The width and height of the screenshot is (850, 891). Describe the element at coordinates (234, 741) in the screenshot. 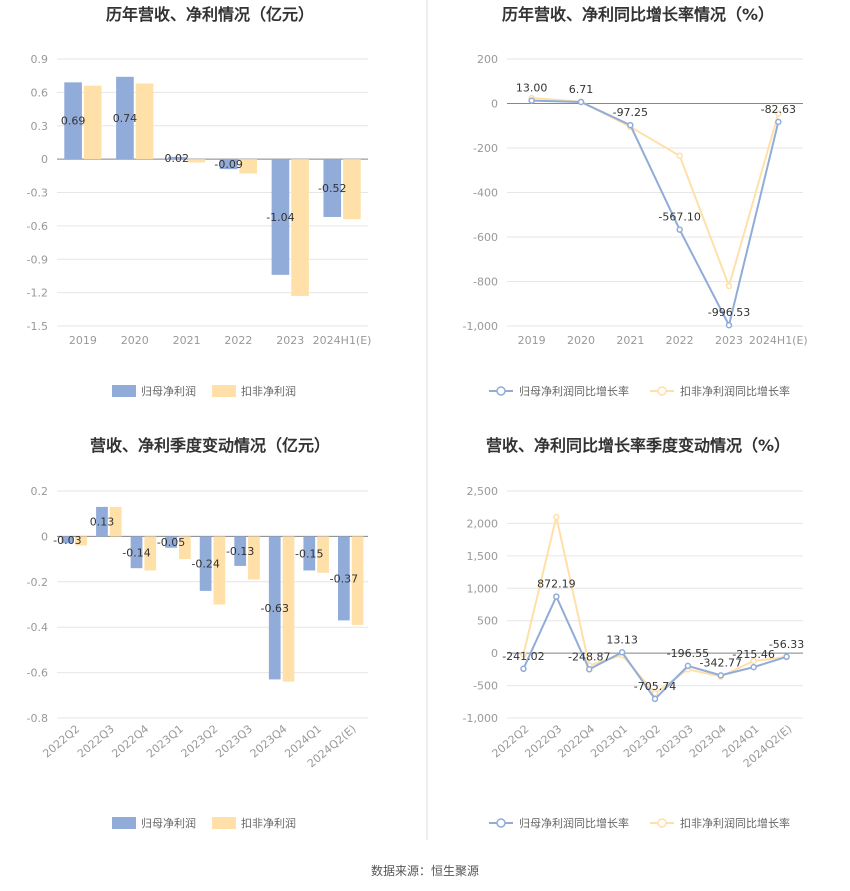

I see `x-tick-label: 2023Q3` at that location.